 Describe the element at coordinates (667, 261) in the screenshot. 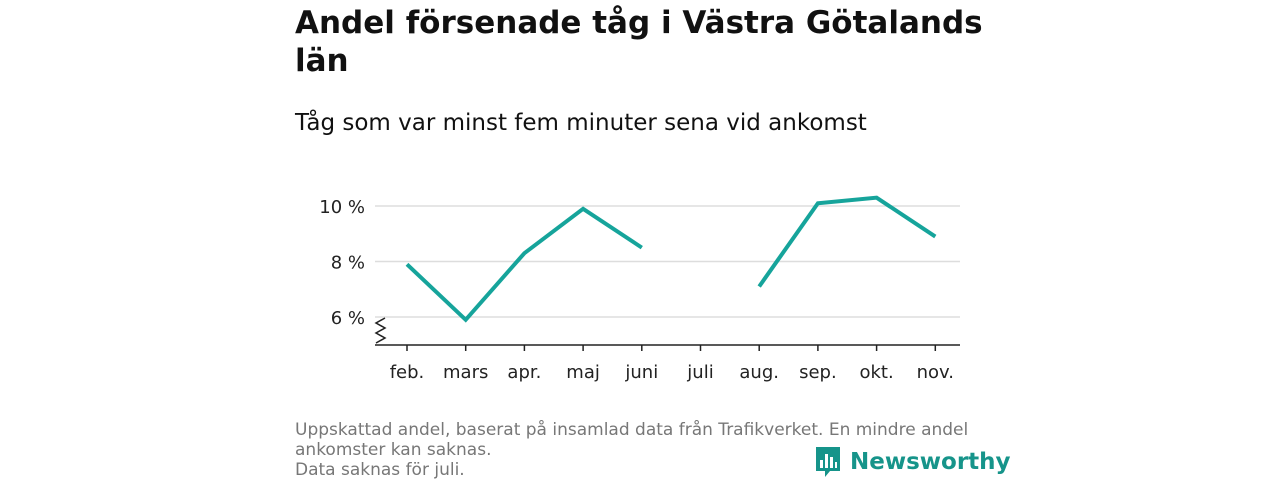

I see `grid-layer` at that location.